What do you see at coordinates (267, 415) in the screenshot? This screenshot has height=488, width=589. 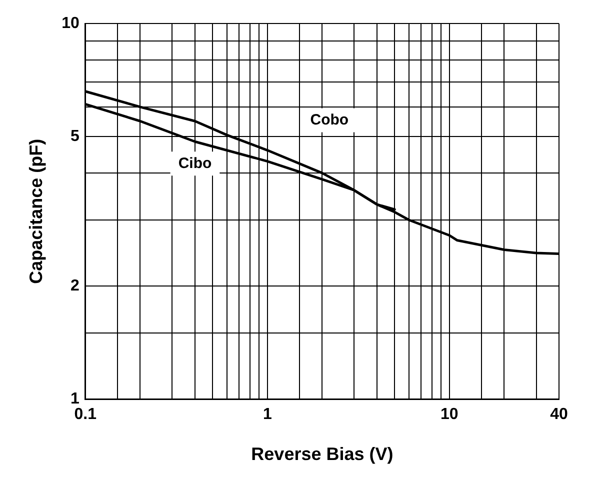 I see `x-tick-label: 1` at bounding box center [267, 415].